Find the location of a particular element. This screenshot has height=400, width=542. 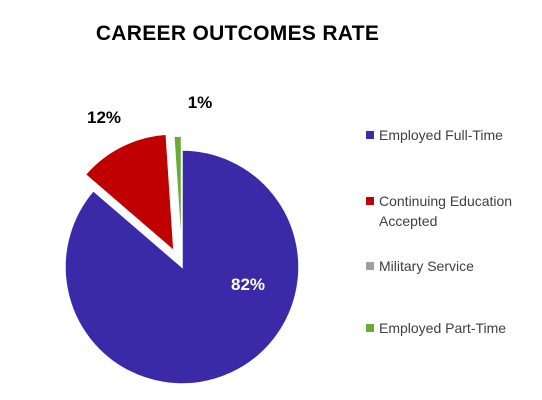

data-label-employed-full-time: 82% is located at coordinates (248, 284).